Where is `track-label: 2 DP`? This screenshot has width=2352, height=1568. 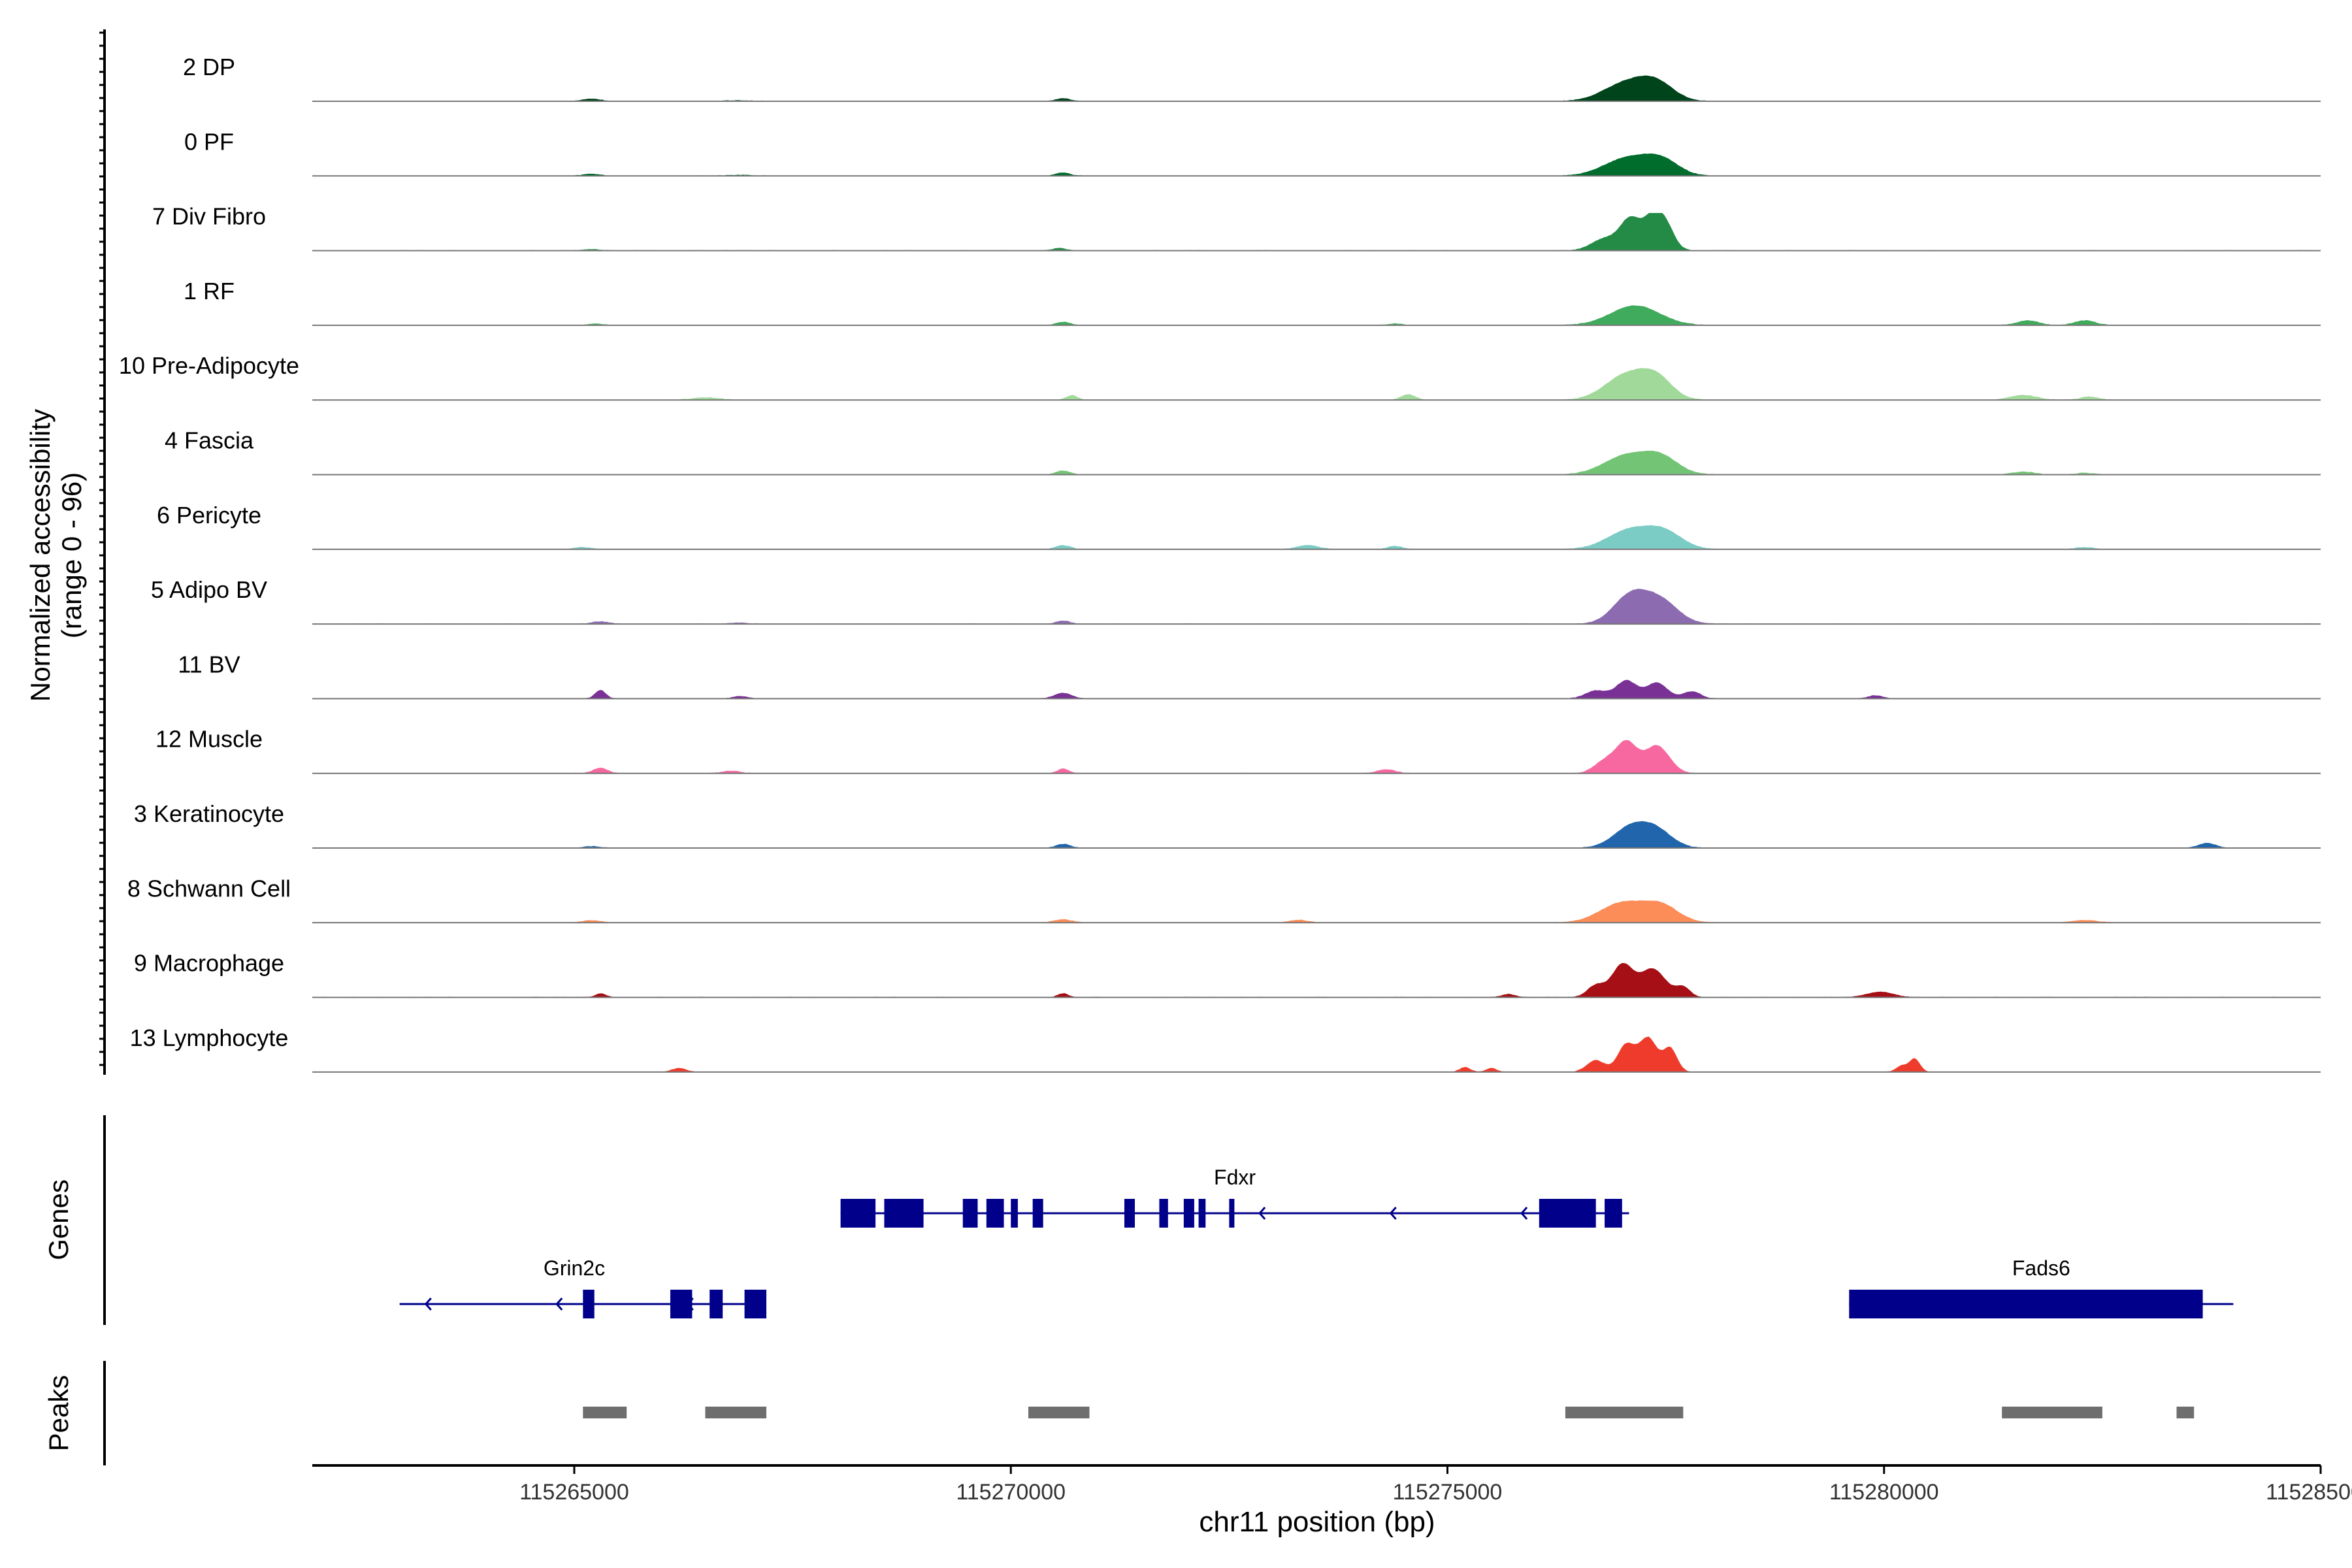
track-label: 2 DP is located at coordinates (209, 67).